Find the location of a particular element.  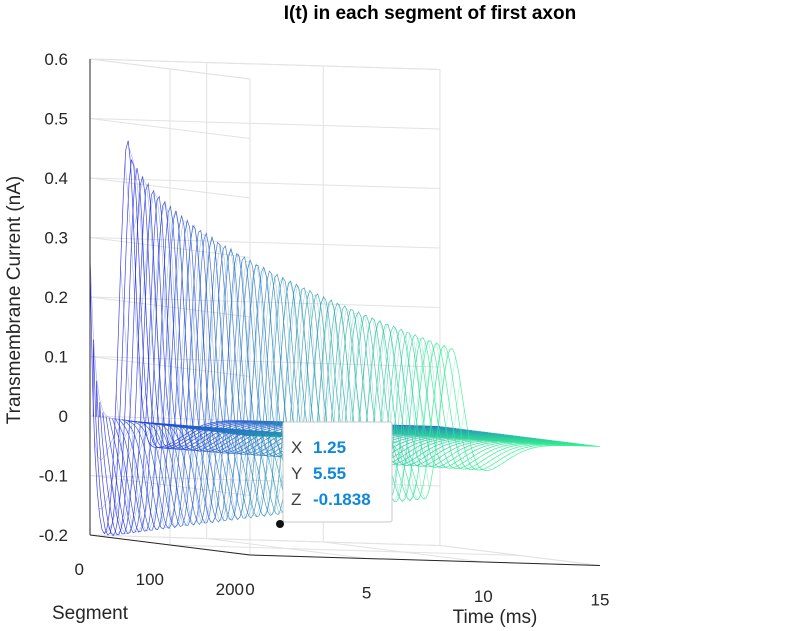

datatip-box is located at coordinates (337, 472).